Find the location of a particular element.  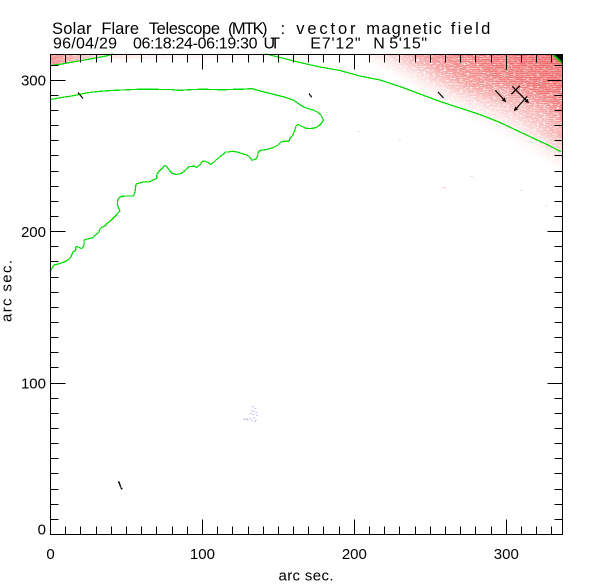

svg-text: Solar is located at coordinates (72, 29).